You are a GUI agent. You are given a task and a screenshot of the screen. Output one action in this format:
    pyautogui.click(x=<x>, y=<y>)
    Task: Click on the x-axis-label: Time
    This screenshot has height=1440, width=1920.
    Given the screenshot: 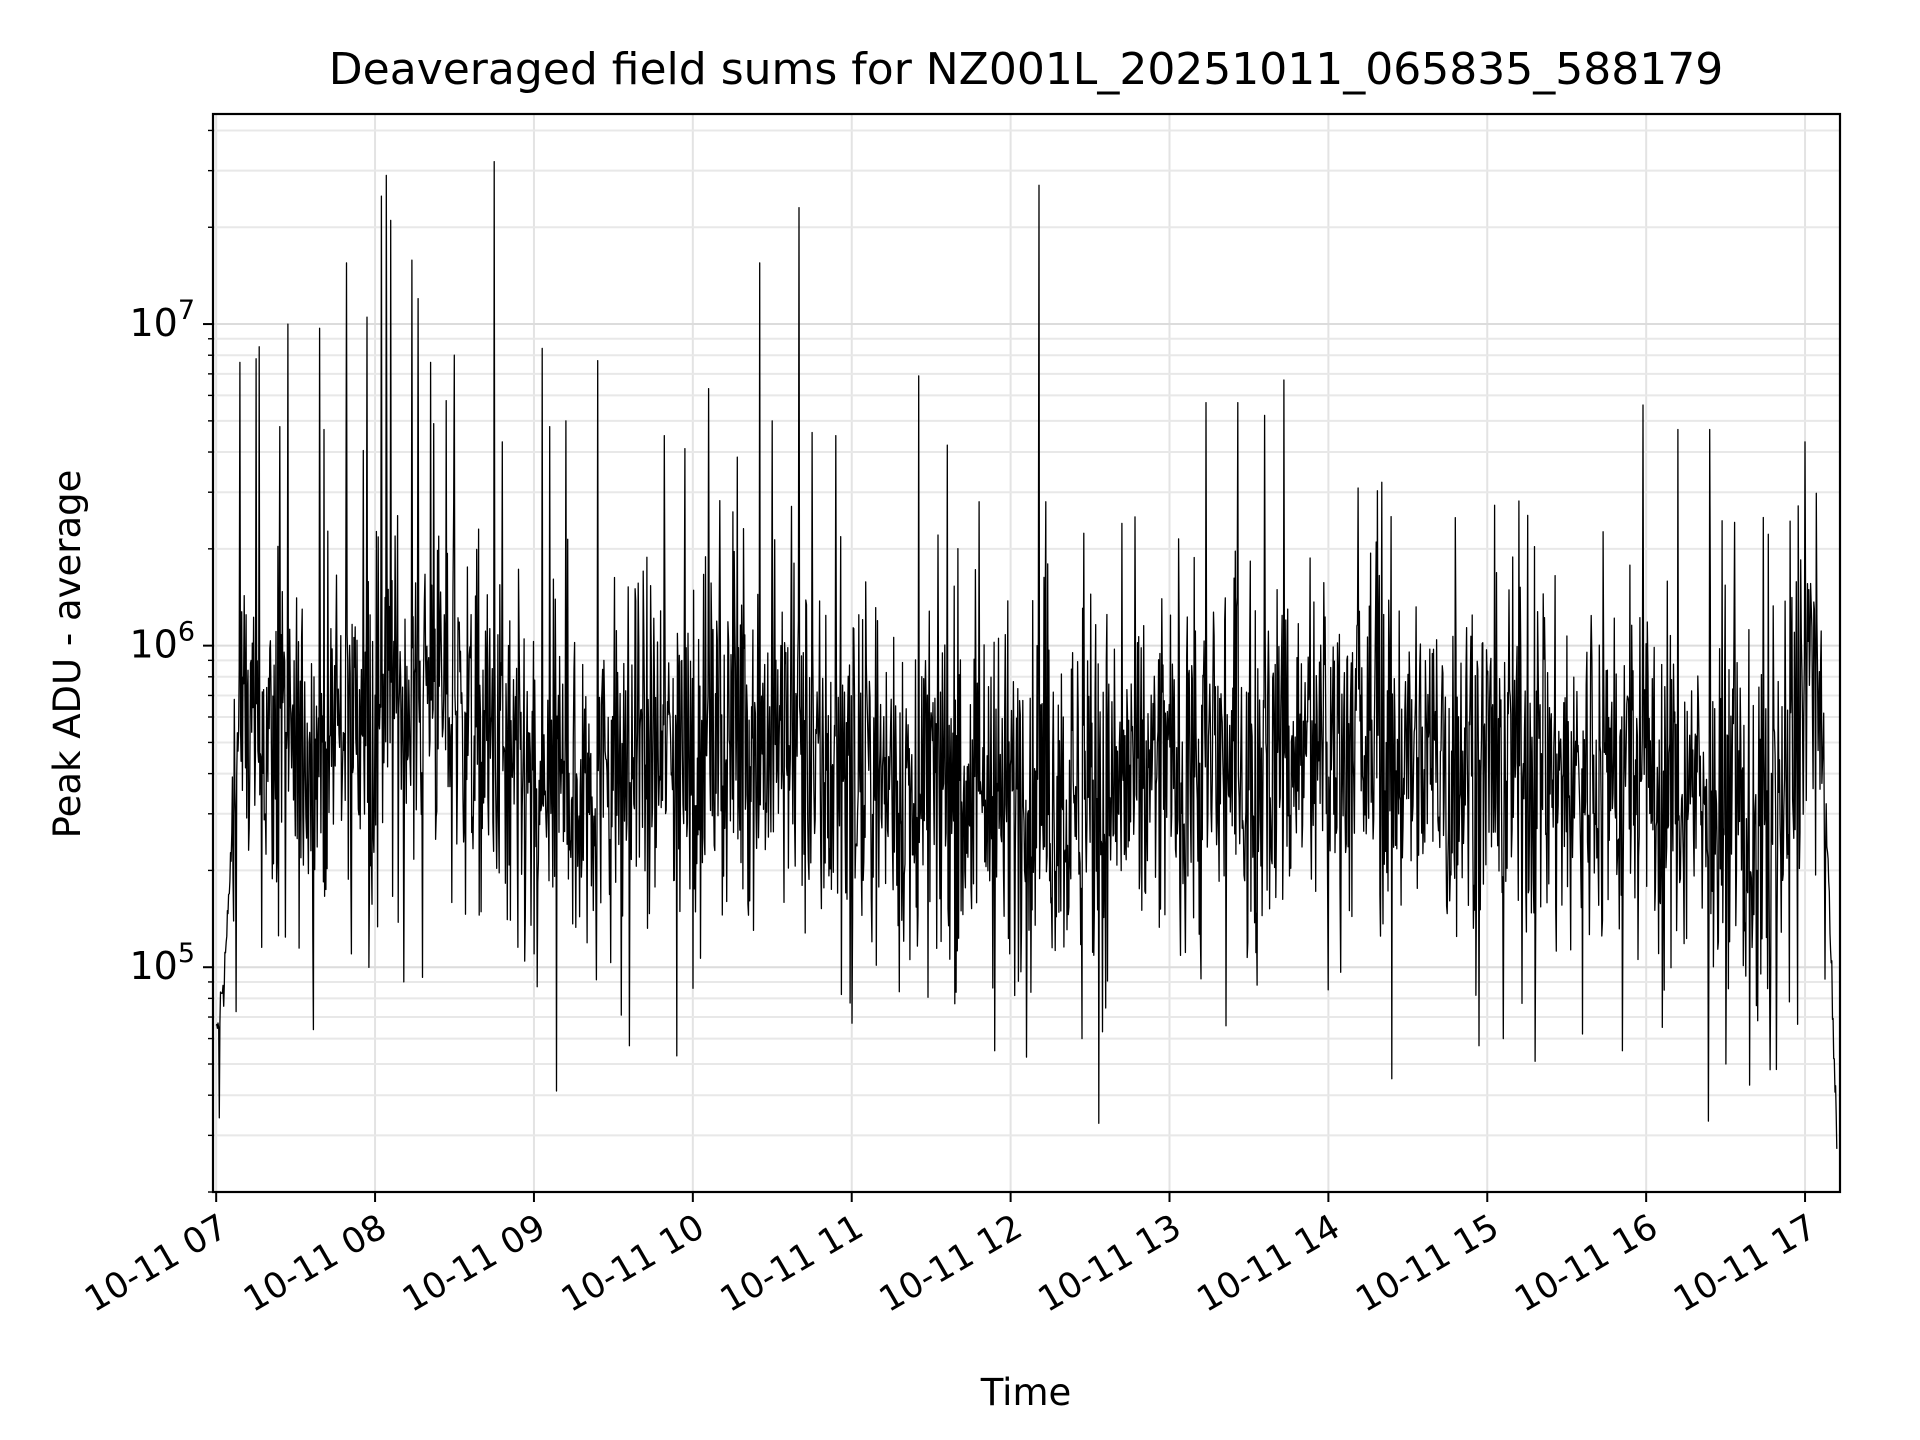 What is the action you would take?
    pyautogui.click(x=1026, y=1392)
    